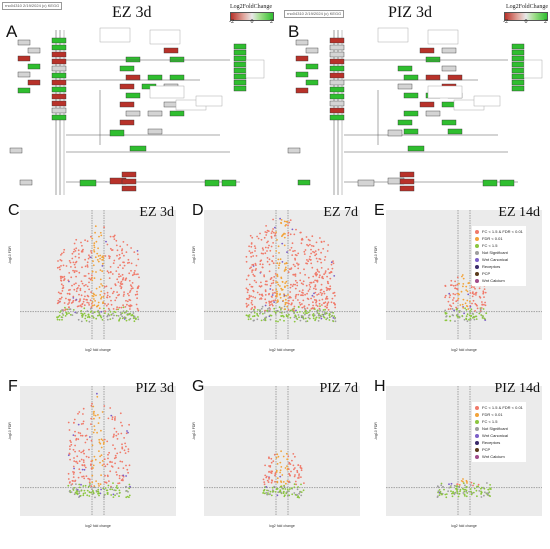 The height and width of the screenshot is (549, 550). What do you see at coordinates (477, 421) in the screenshot?
I see `legend-swatch` at bounding box center [477, 421].